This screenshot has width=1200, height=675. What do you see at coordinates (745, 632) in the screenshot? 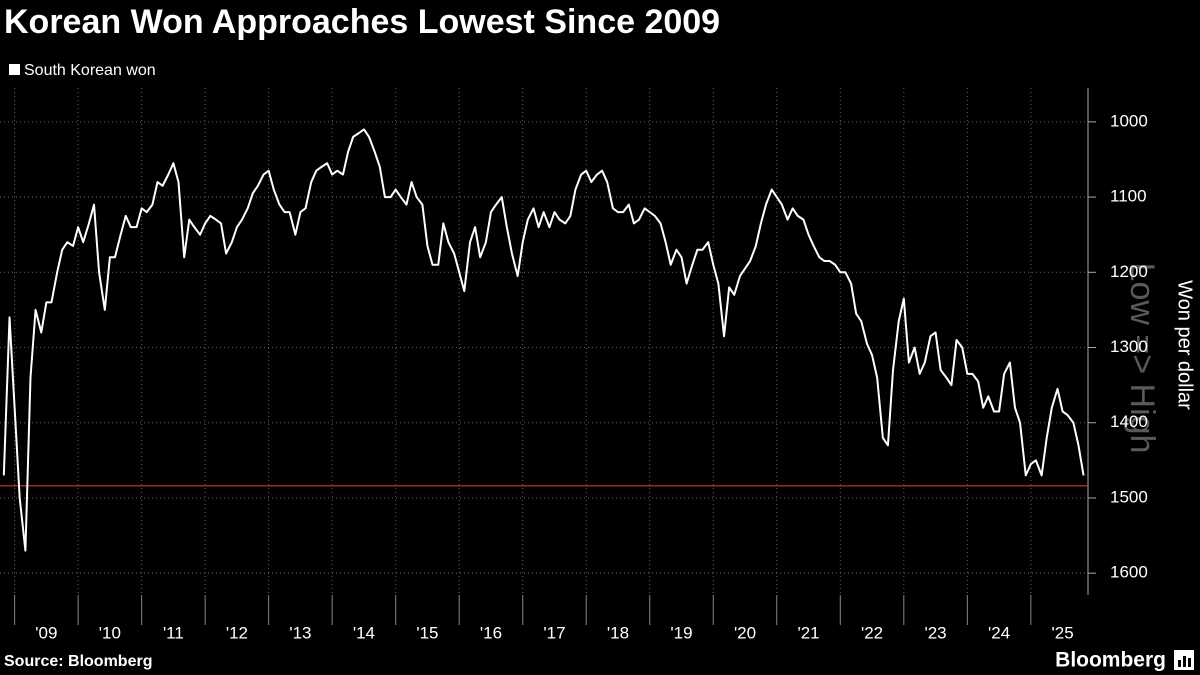
I see `x-tick-label: '20` at bounding box center [745, 632].